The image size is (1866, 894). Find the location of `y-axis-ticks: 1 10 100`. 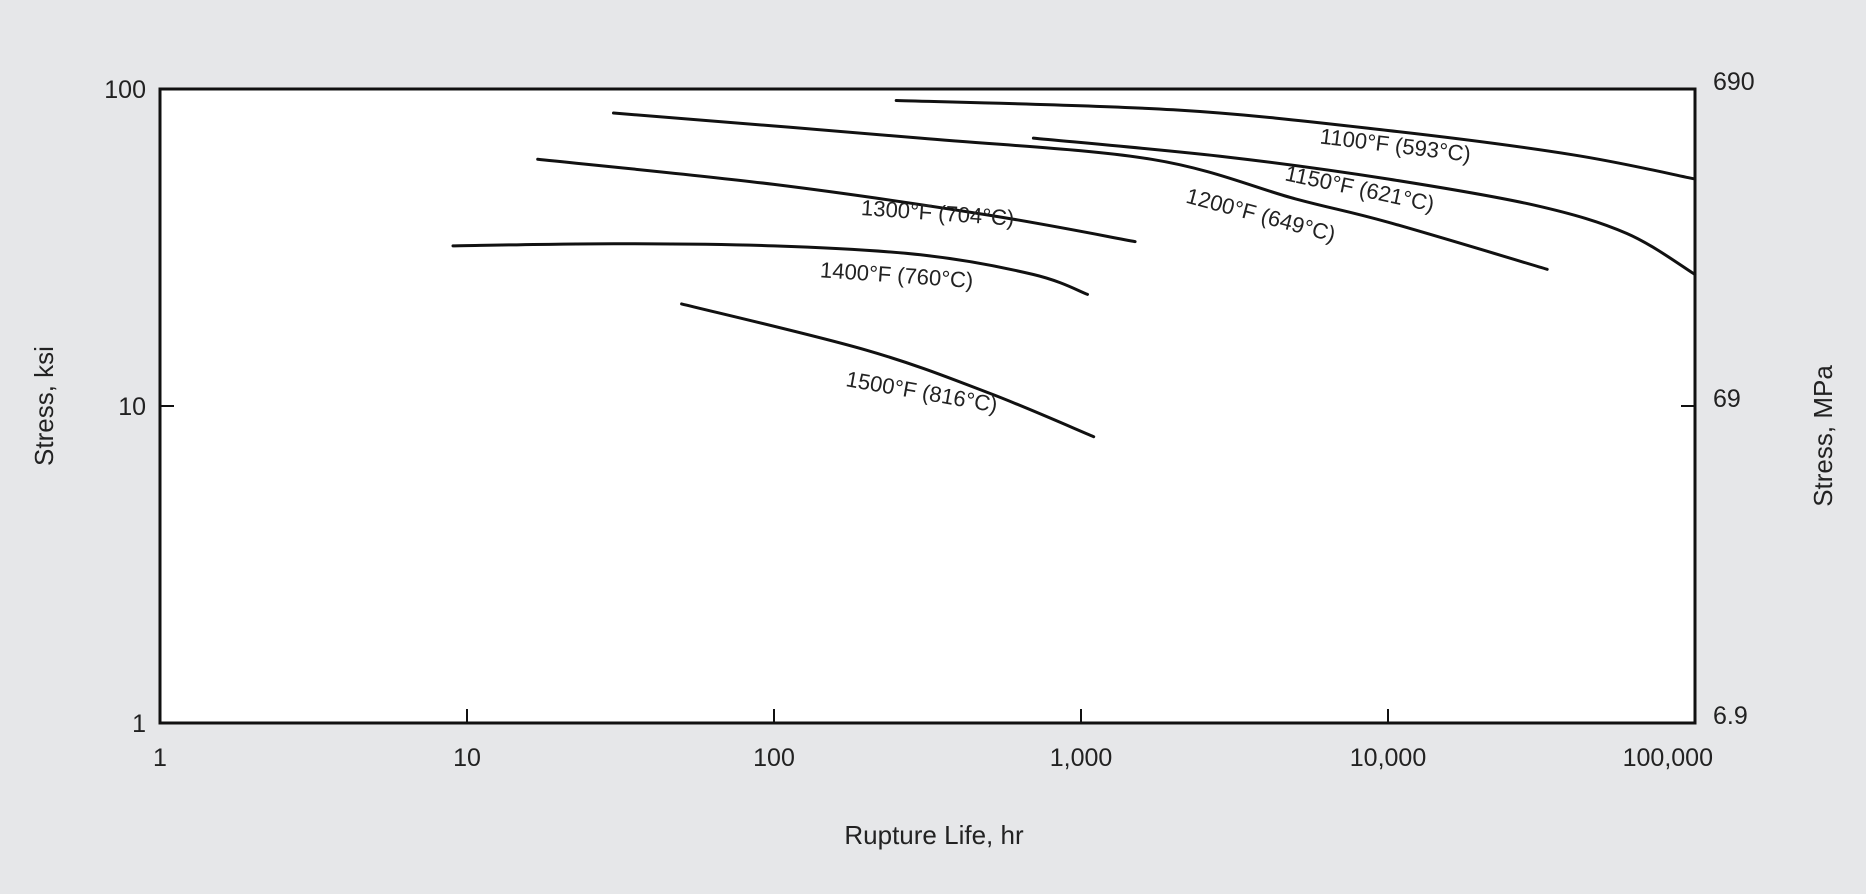

y-axis-ticks: 1 10 100 is located at coordinates (139, 407).